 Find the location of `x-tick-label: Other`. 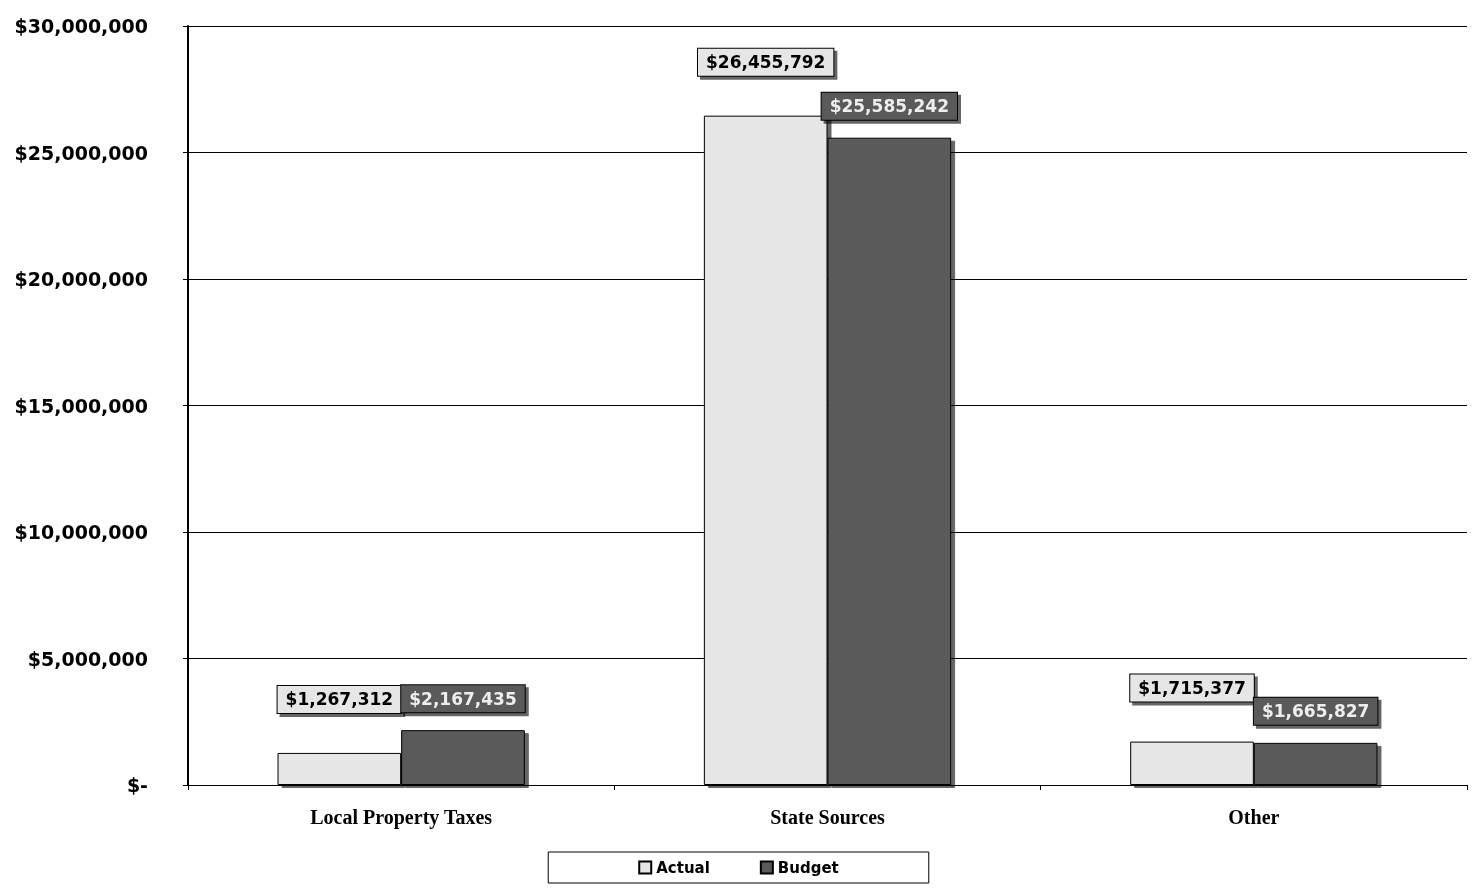

x-tick-label: Other is located at coordinates (1254, 817).